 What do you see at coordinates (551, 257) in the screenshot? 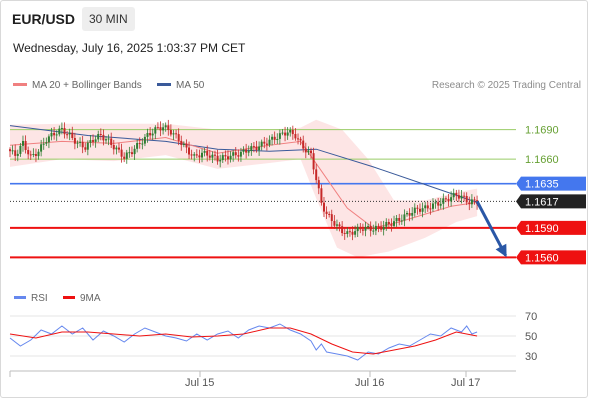
I see `price-tag-support: 1.1560` at bounding box center [551, 257].